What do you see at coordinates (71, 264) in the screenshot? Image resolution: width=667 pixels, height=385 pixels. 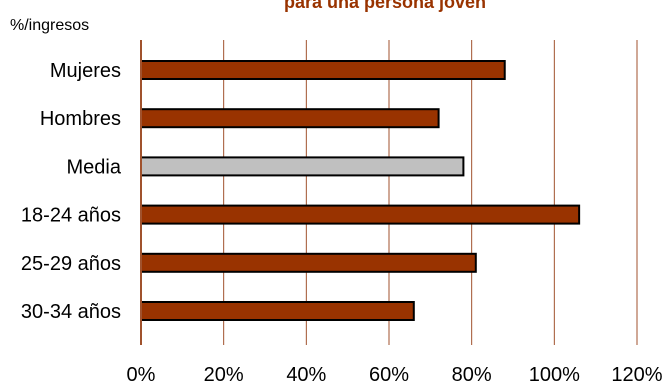 I see `category-label: 25-29 años` at bounding box center [71, 264].